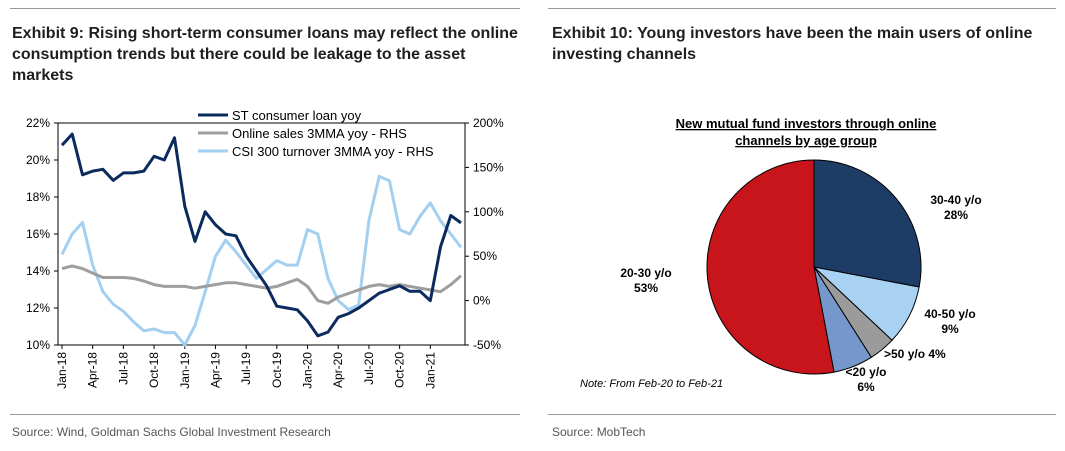 The image size is (1065, 451). I want to click on pie-slices, so click(814, 267).